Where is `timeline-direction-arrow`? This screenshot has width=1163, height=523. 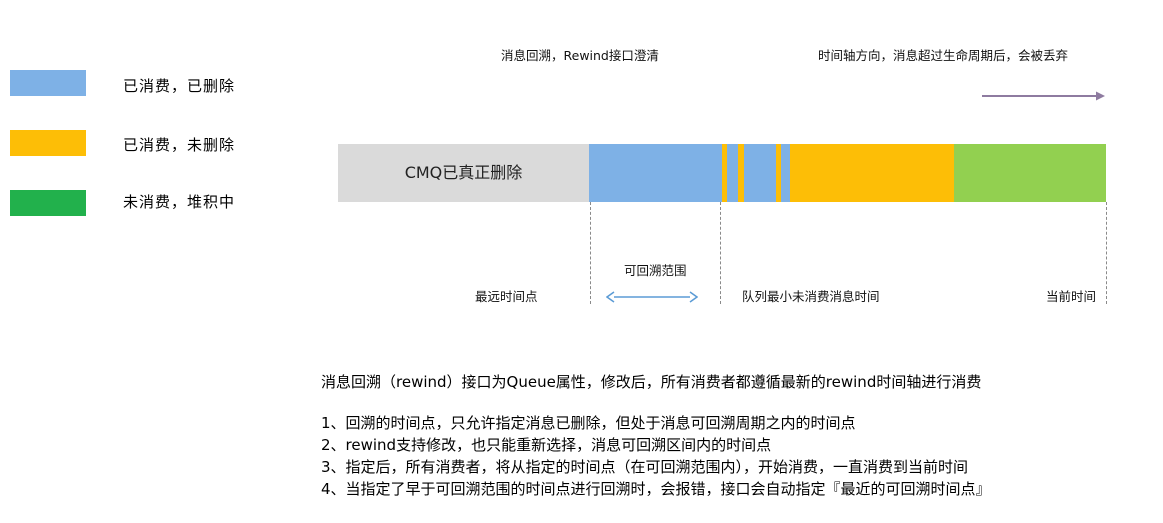
timeline-direction-arrow is located at coordinates (1043, 96).